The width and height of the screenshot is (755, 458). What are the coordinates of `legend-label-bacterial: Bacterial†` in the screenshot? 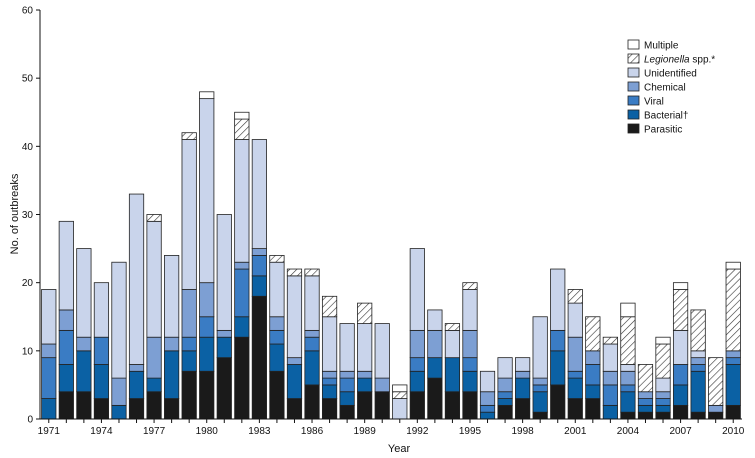 It's located at (666, 116).